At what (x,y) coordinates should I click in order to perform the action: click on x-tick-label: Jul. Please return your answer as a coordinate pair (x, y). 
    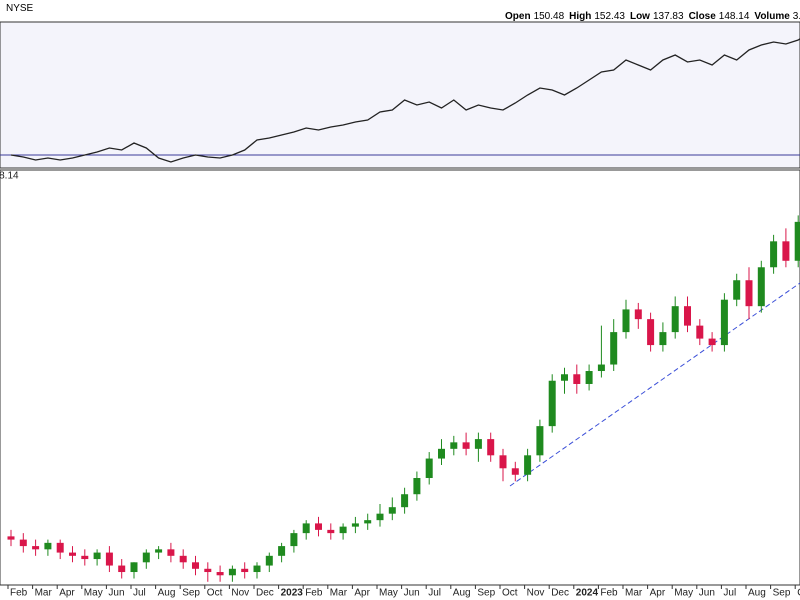
    Looking at the image, I should click on (729, 593).